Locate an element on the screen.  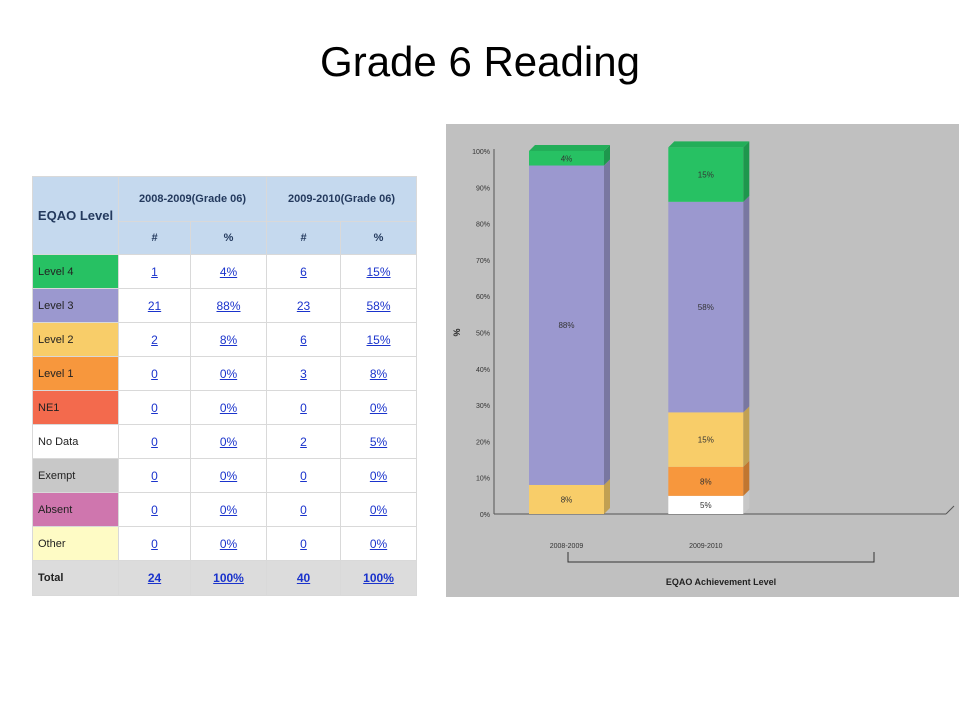
value-cell: 5% is located at coordinates (379, 441).